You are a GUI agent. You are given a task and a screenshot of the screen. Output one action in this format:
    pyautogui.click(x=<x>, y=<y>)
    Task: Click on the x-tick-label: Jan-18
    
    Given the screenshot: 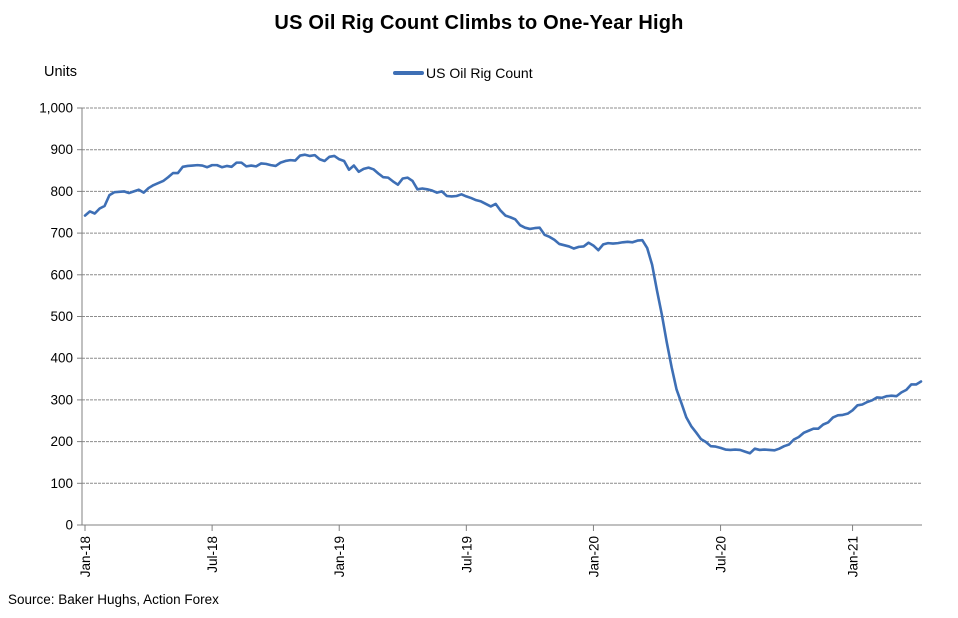 What is the action you would take?
    pyautogui.click(x=85, y=556)
    